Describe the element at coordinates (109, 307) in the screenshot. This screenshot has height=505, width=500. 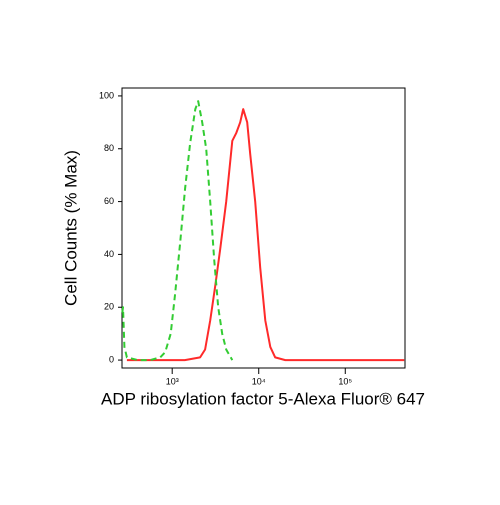
I see `y-tick-label: 20` at that location.